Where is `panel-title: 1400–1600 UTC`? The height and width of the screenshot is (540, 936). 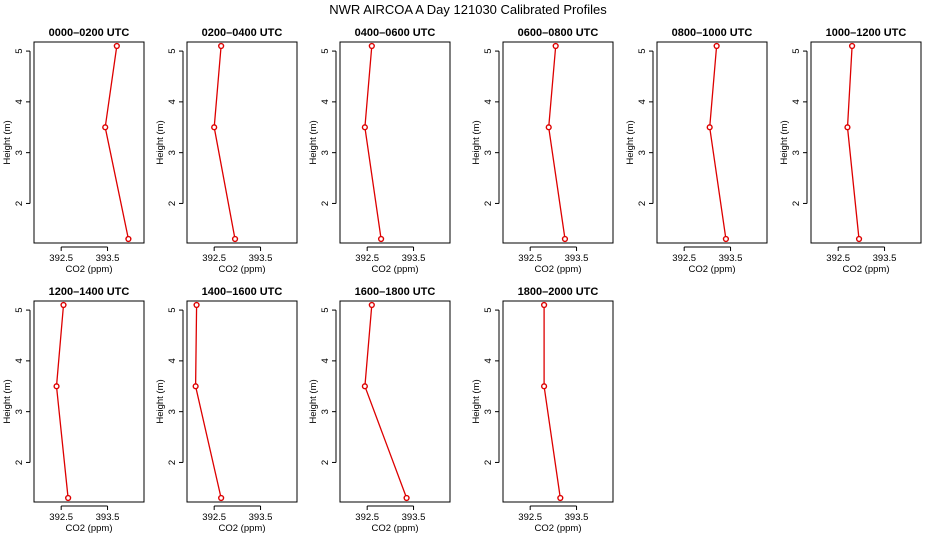 panel-title: 1400–1600 UTC is located at coordinates (242, 292).